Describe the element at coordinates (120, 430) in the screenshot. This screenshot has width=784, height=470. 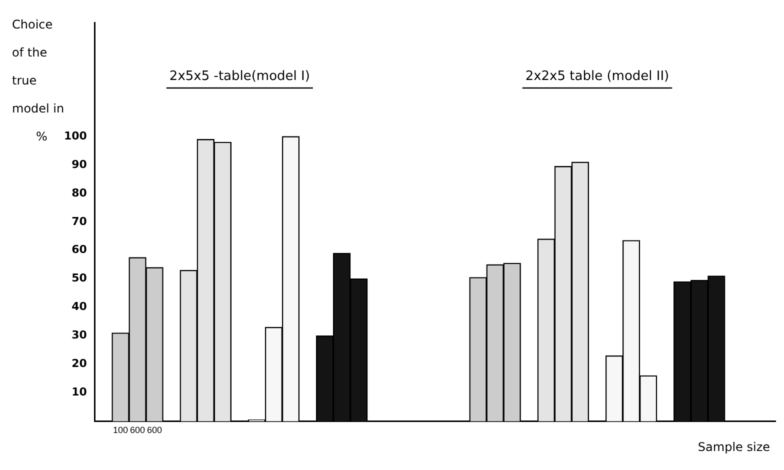
I see `x-tick-label: 100` at that location.